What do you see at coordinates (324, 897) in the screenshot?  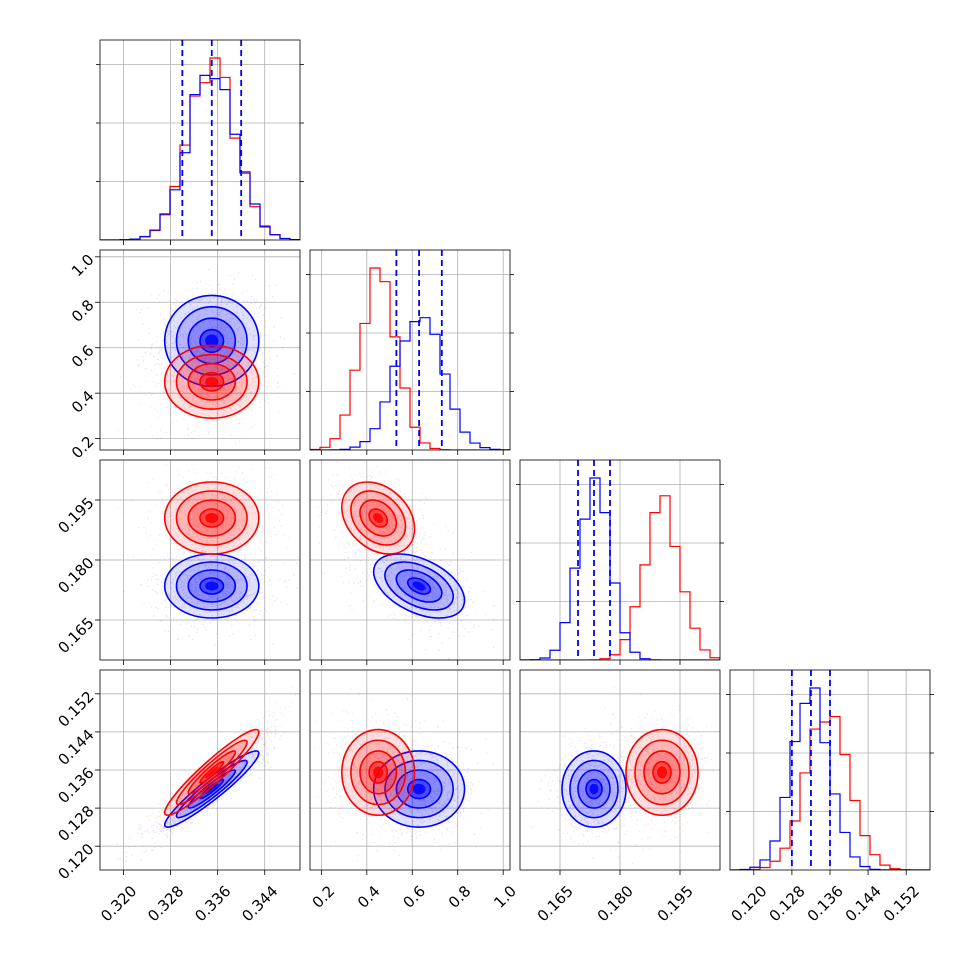 I see `x-tick-label: 0.2` at bounding box center [324, 897].